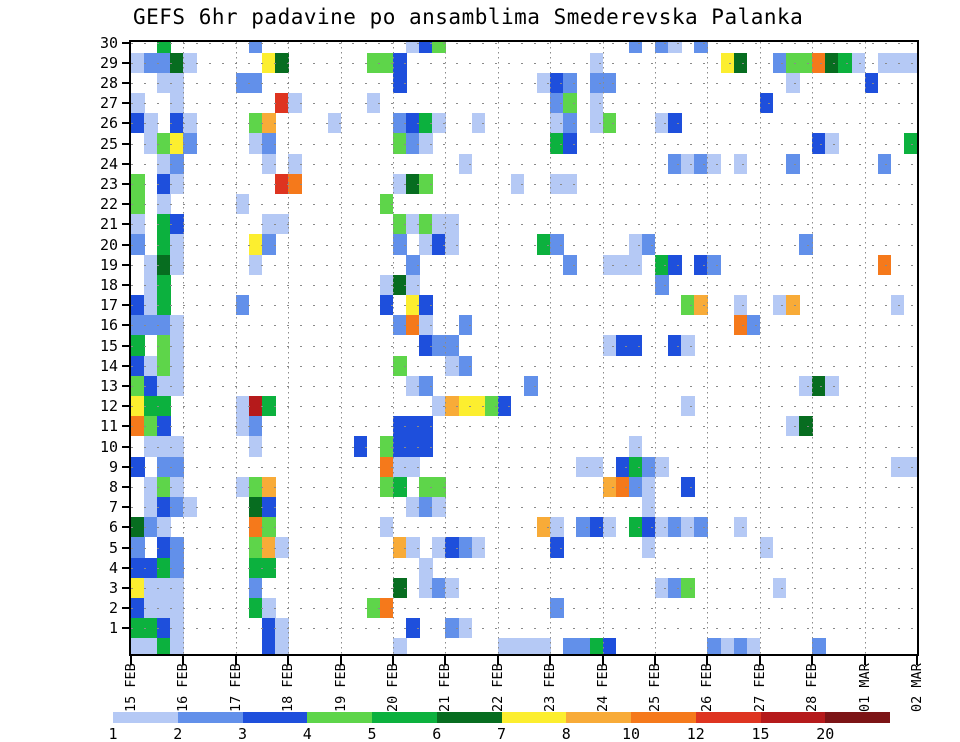 Image resolution: width=960 pixels, height=742 pixels. What do you see at coordinates (108, 345) in the screenshot?
I see `y-tick-label: 15` at bounding box center [108, 345].